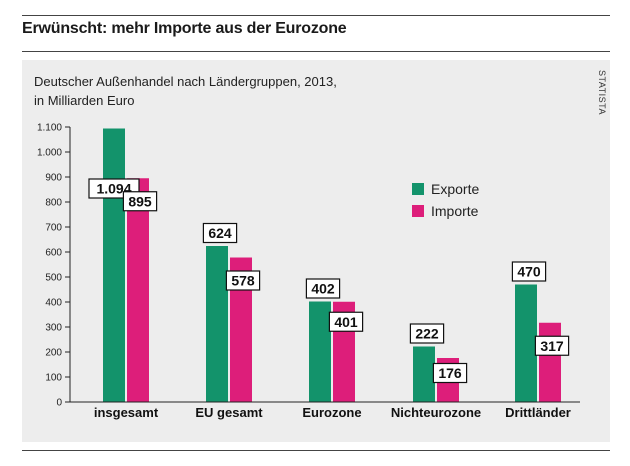 Image resolution: width=630 pixels, height=466 pixels. Describe the element at coordinates (84, 100) in the screenshot. I see `chart-subtitle-line-2: in Milliarden Euro` at that location.